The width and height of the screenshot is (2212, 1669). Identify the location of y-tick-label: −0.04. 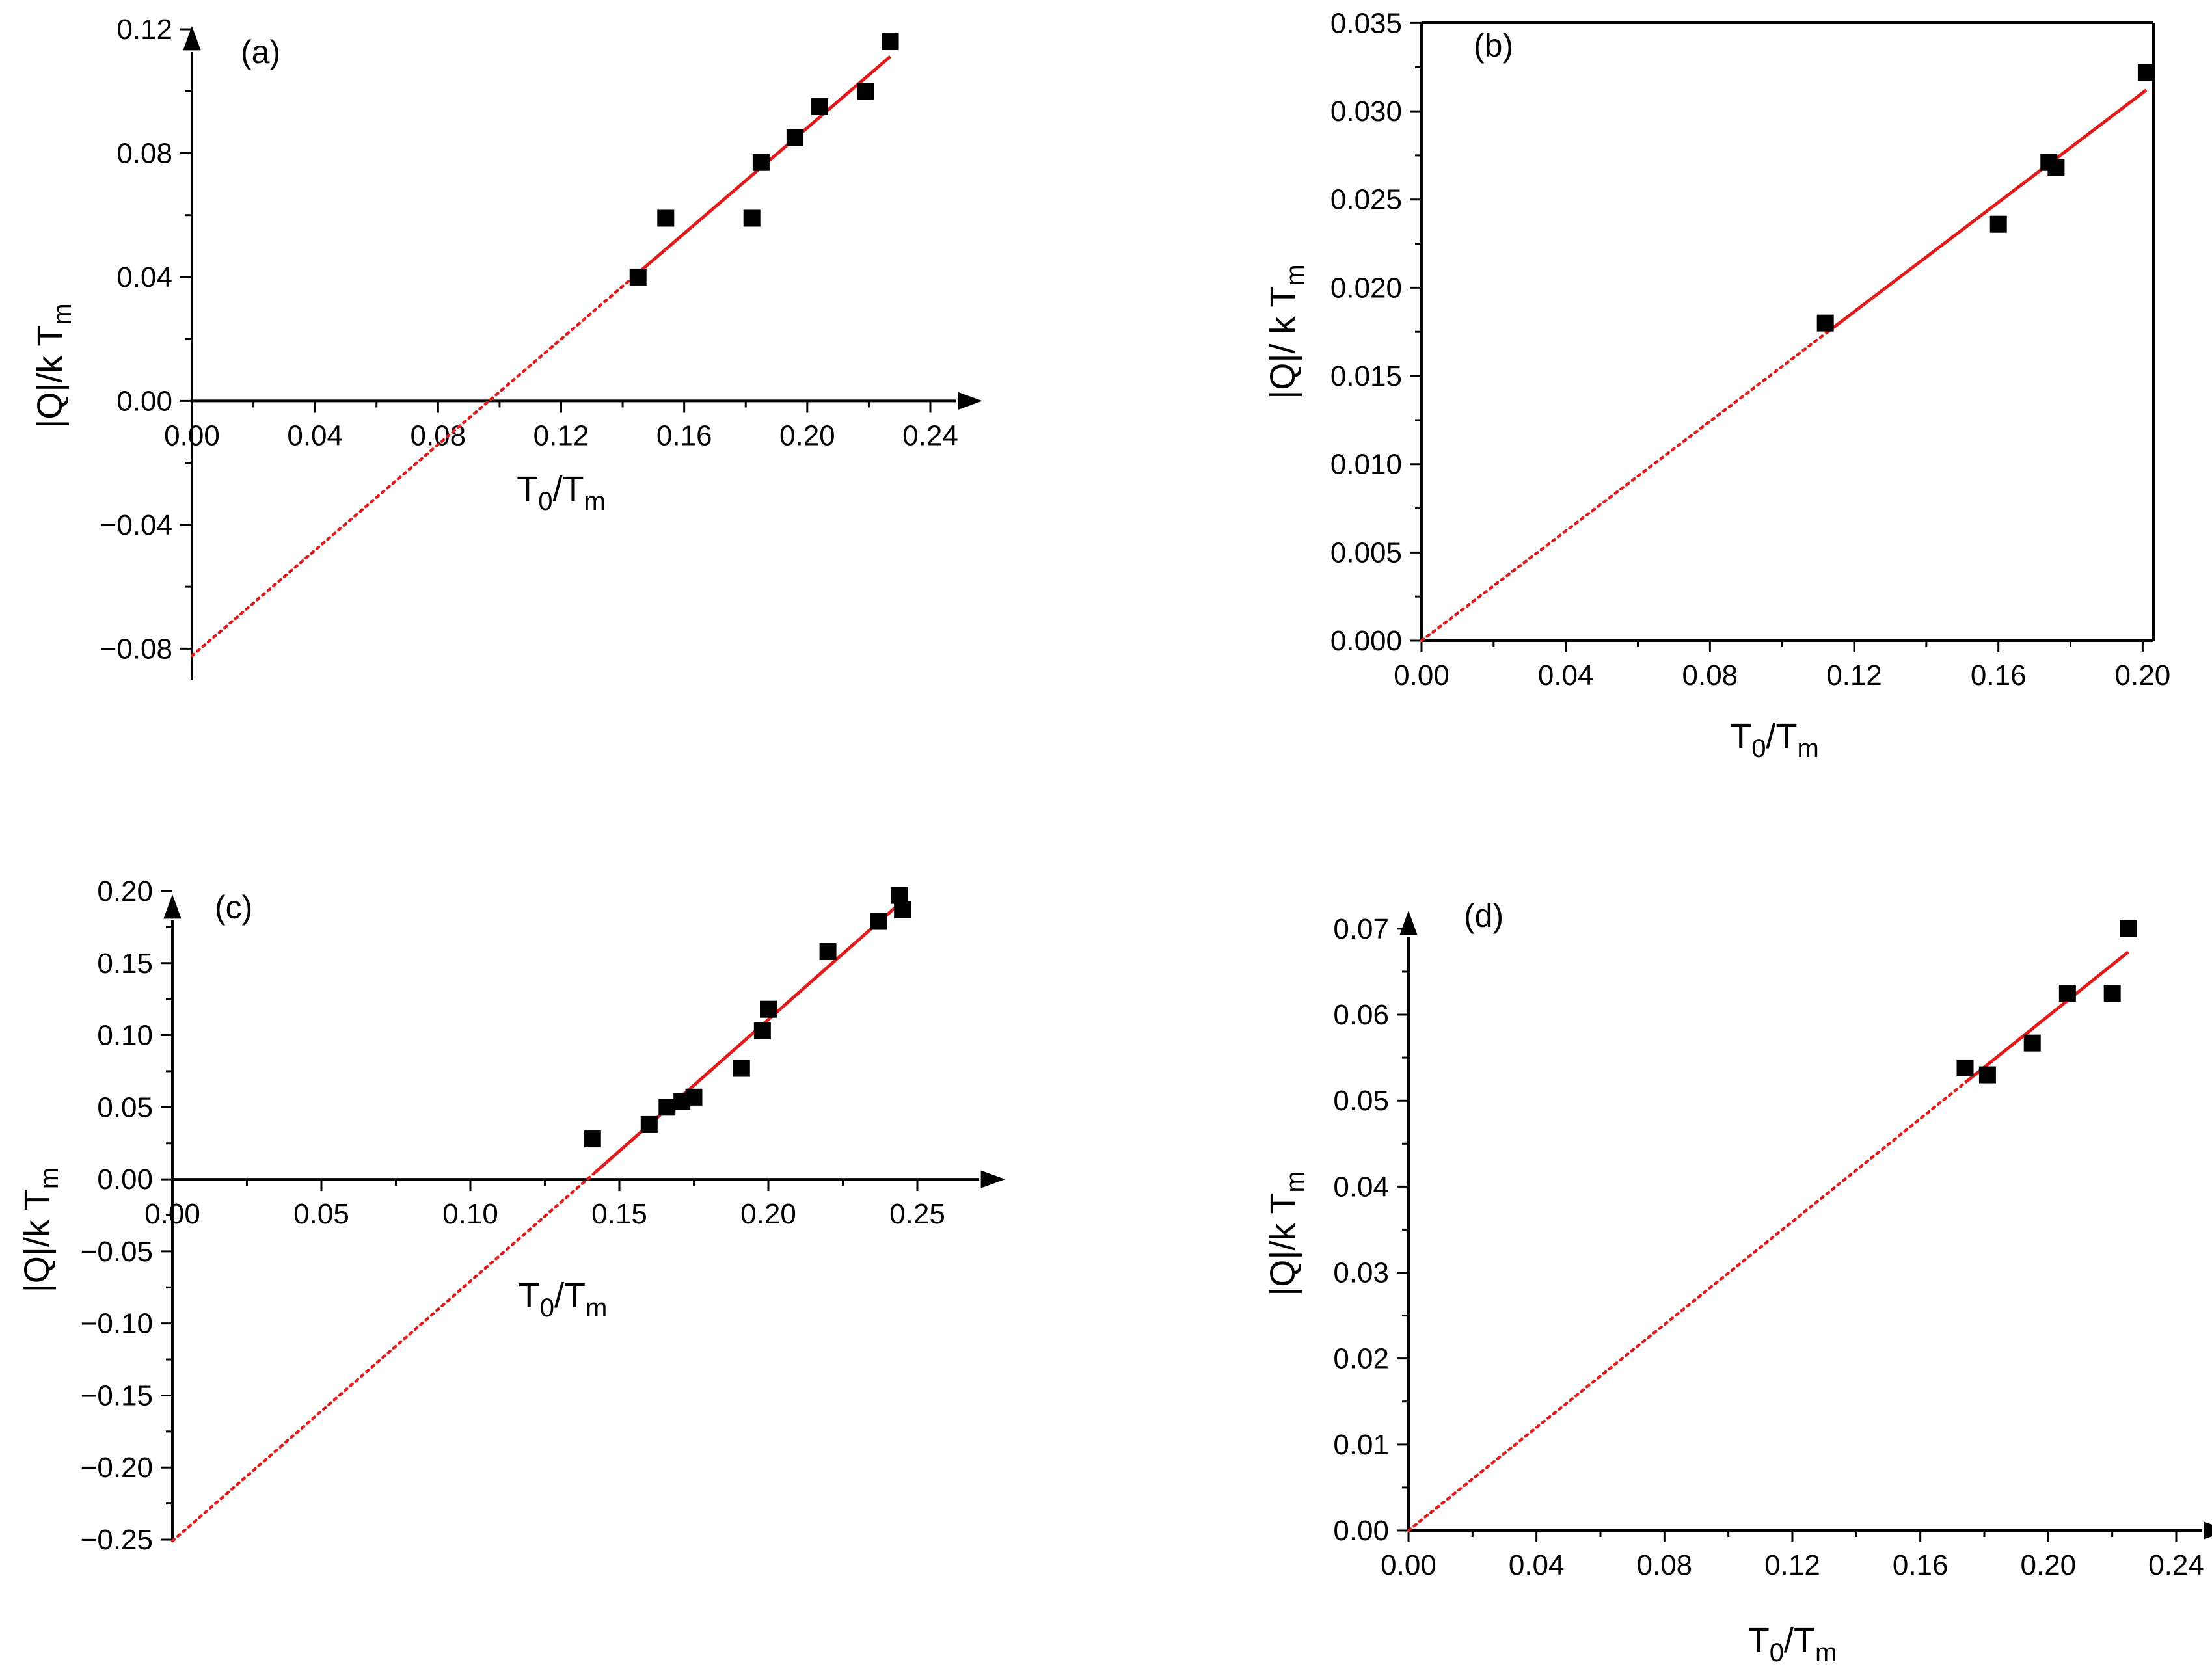
(136, 525).